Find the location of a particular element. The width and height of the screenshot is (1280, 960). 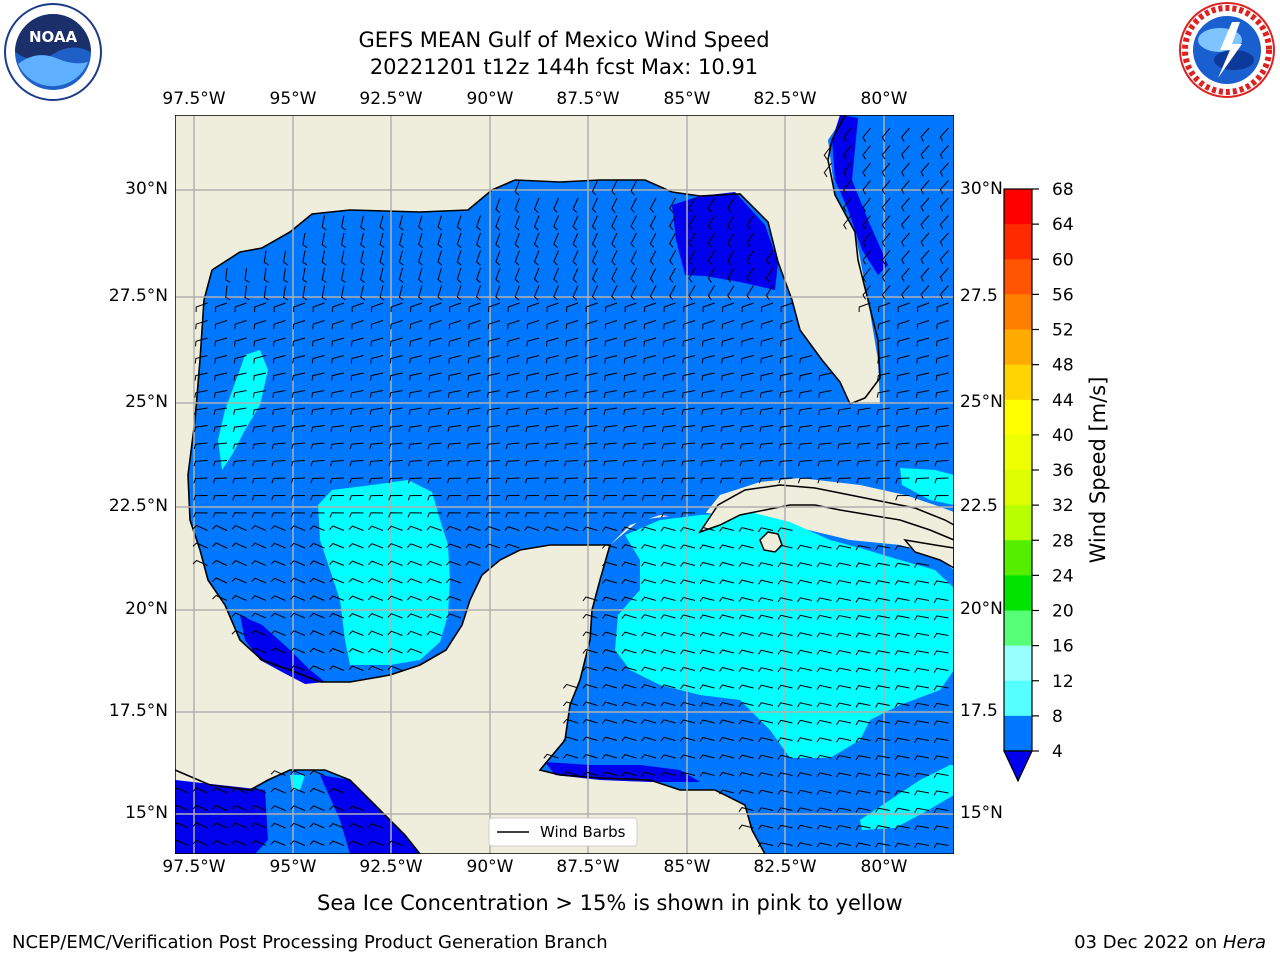

lon-label-top: 82.5°W is located at coordinates (785, 99).